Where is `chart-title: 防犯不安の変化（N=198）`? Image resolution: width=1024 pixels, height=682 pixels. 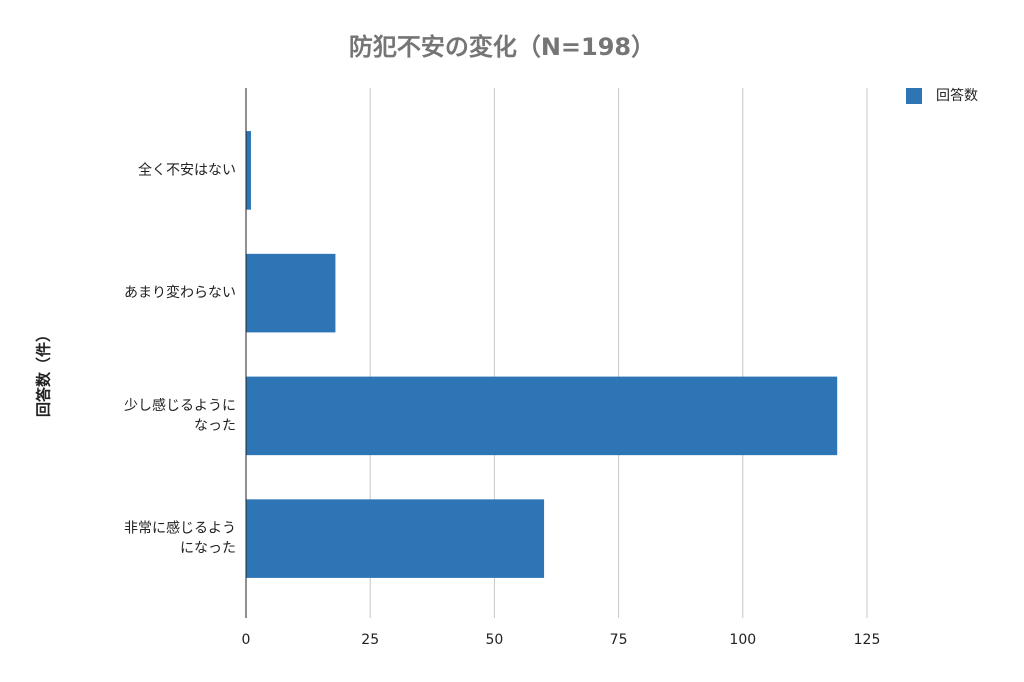 chart-title: 防犯不安の変化（N=198） is located at coordinates (502, 47).